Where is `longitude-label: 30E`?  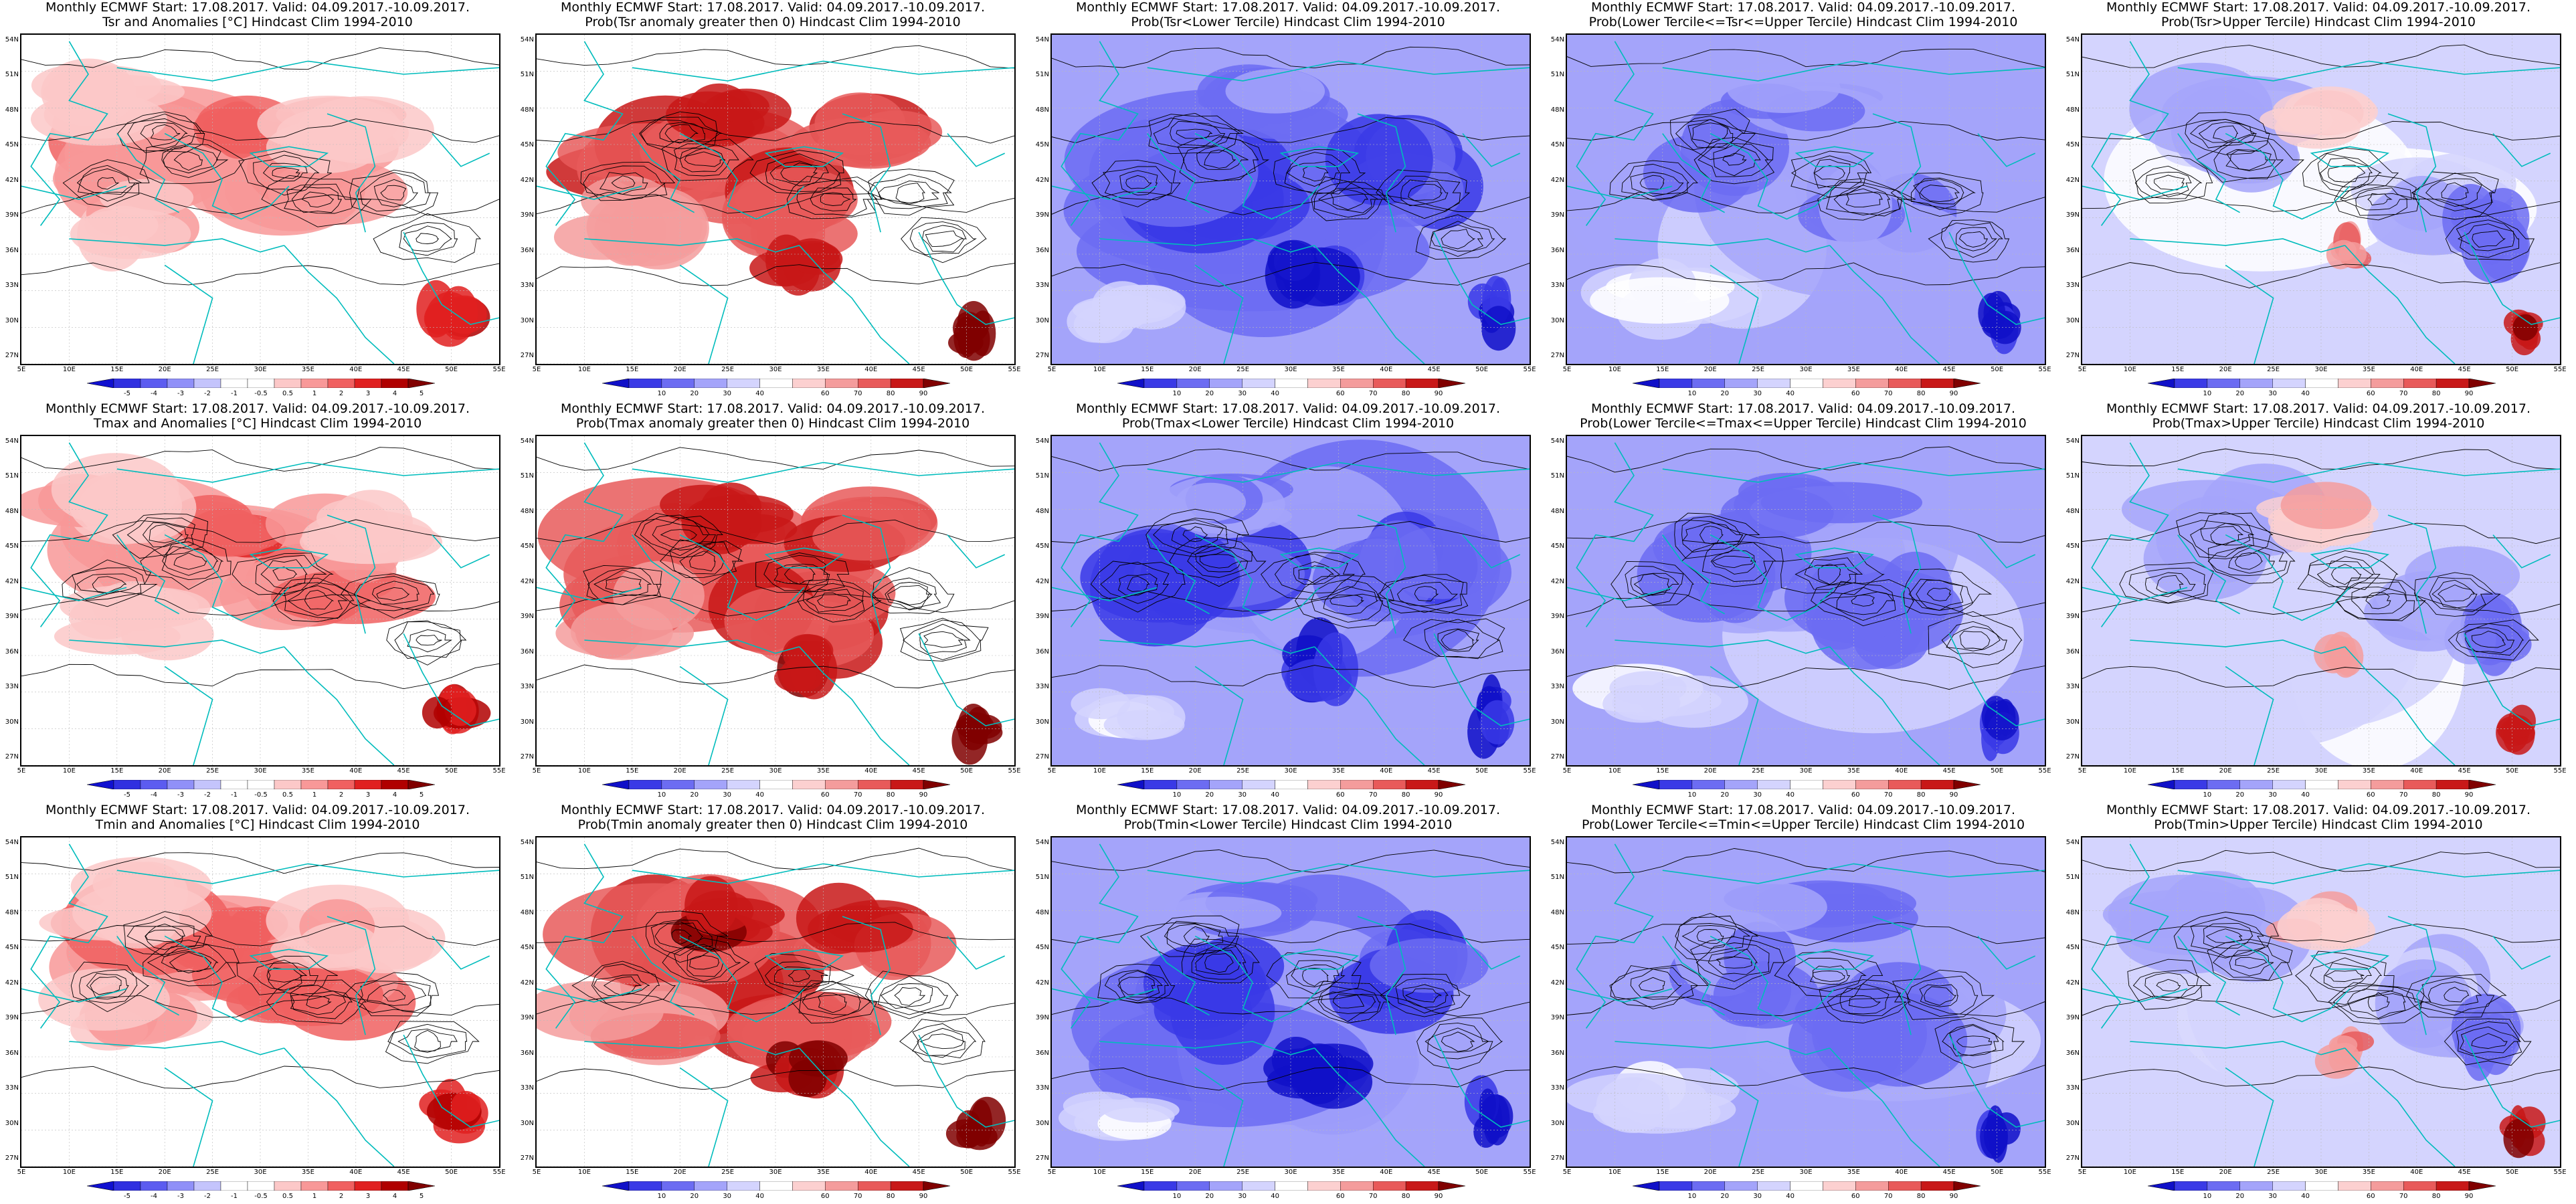 longitude-label: 30E is located at coordinates (260, 771).